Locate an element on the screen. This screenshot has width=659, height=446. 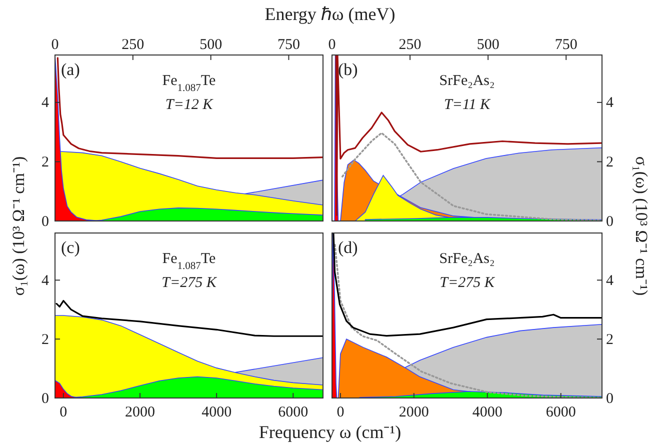
x2-tick-label: 0 is located at coordinates (332, 45).